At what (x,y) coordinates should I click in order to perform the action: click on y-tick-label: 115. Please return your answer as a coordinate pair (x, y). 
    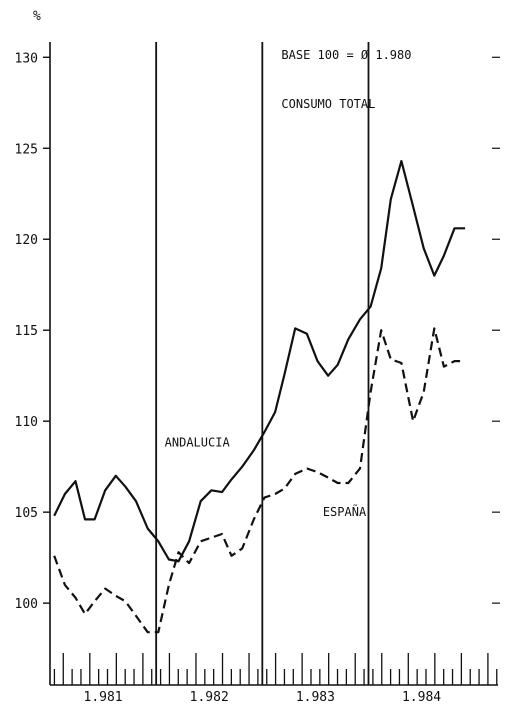
    Looking at the image, I should click on (26, 331).